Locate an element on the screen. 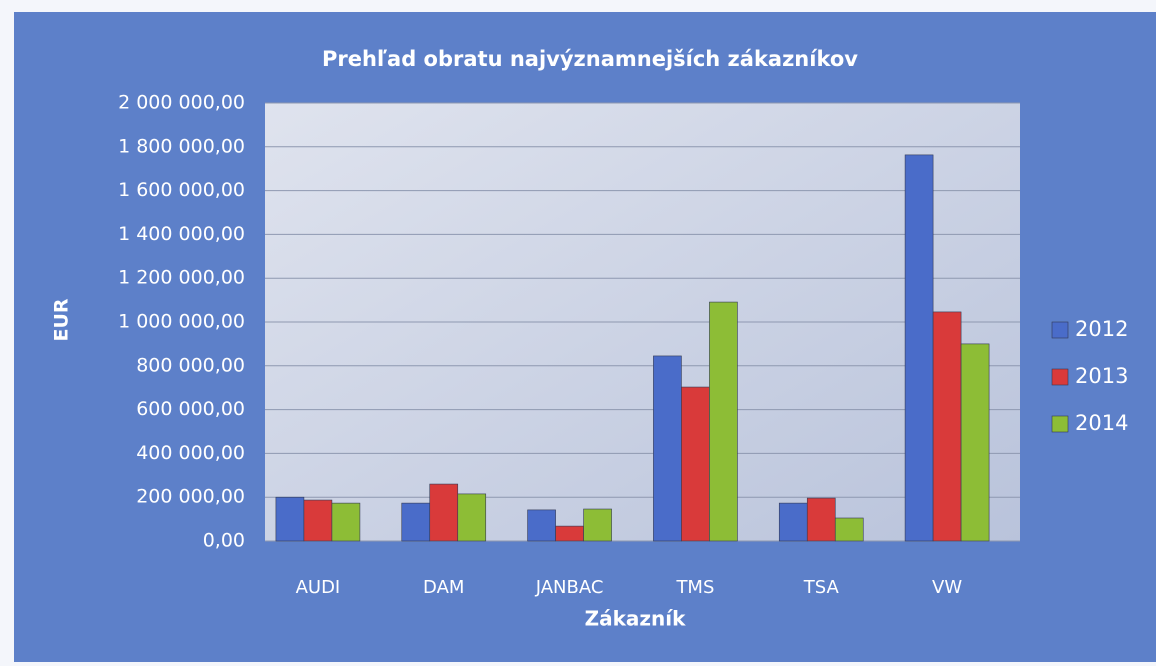 Image resolution: width=1156 pixels, height=666 pixels. x-tick-label: TMS is located at coordinates (694, 587).